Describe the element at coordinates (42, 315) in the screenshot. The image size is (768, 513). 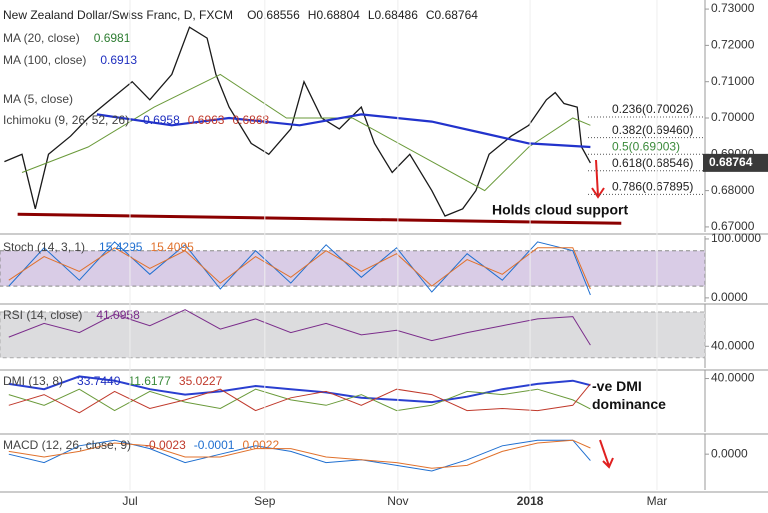
I see `legend-label: RSI (14, close)` at that location.